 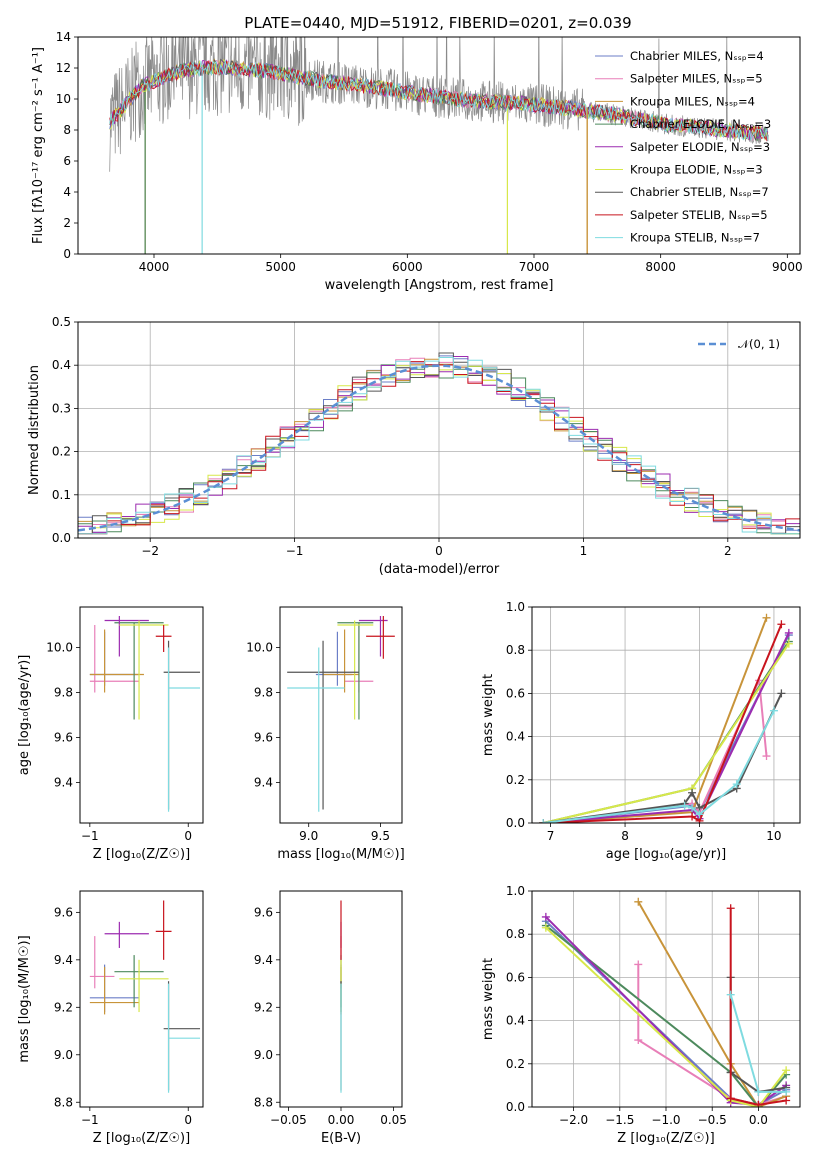 I want to click on x-axis-label: wavelength [Angstrom, rest frame], so click(x=439, y=285).